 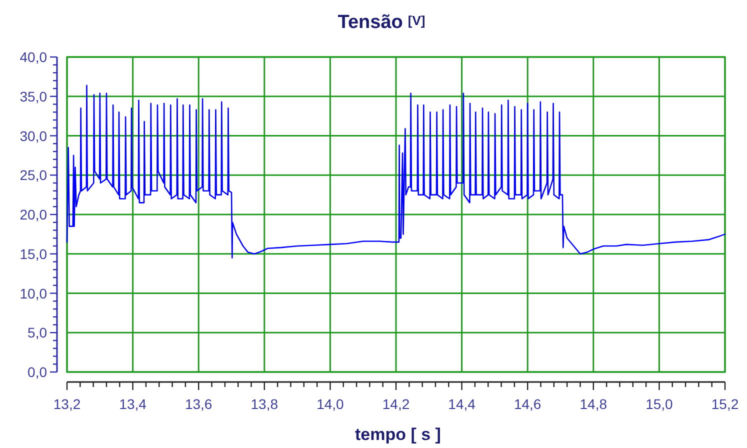 I want to click on y-tick-label: 0,0, so click(x=38, y=372).